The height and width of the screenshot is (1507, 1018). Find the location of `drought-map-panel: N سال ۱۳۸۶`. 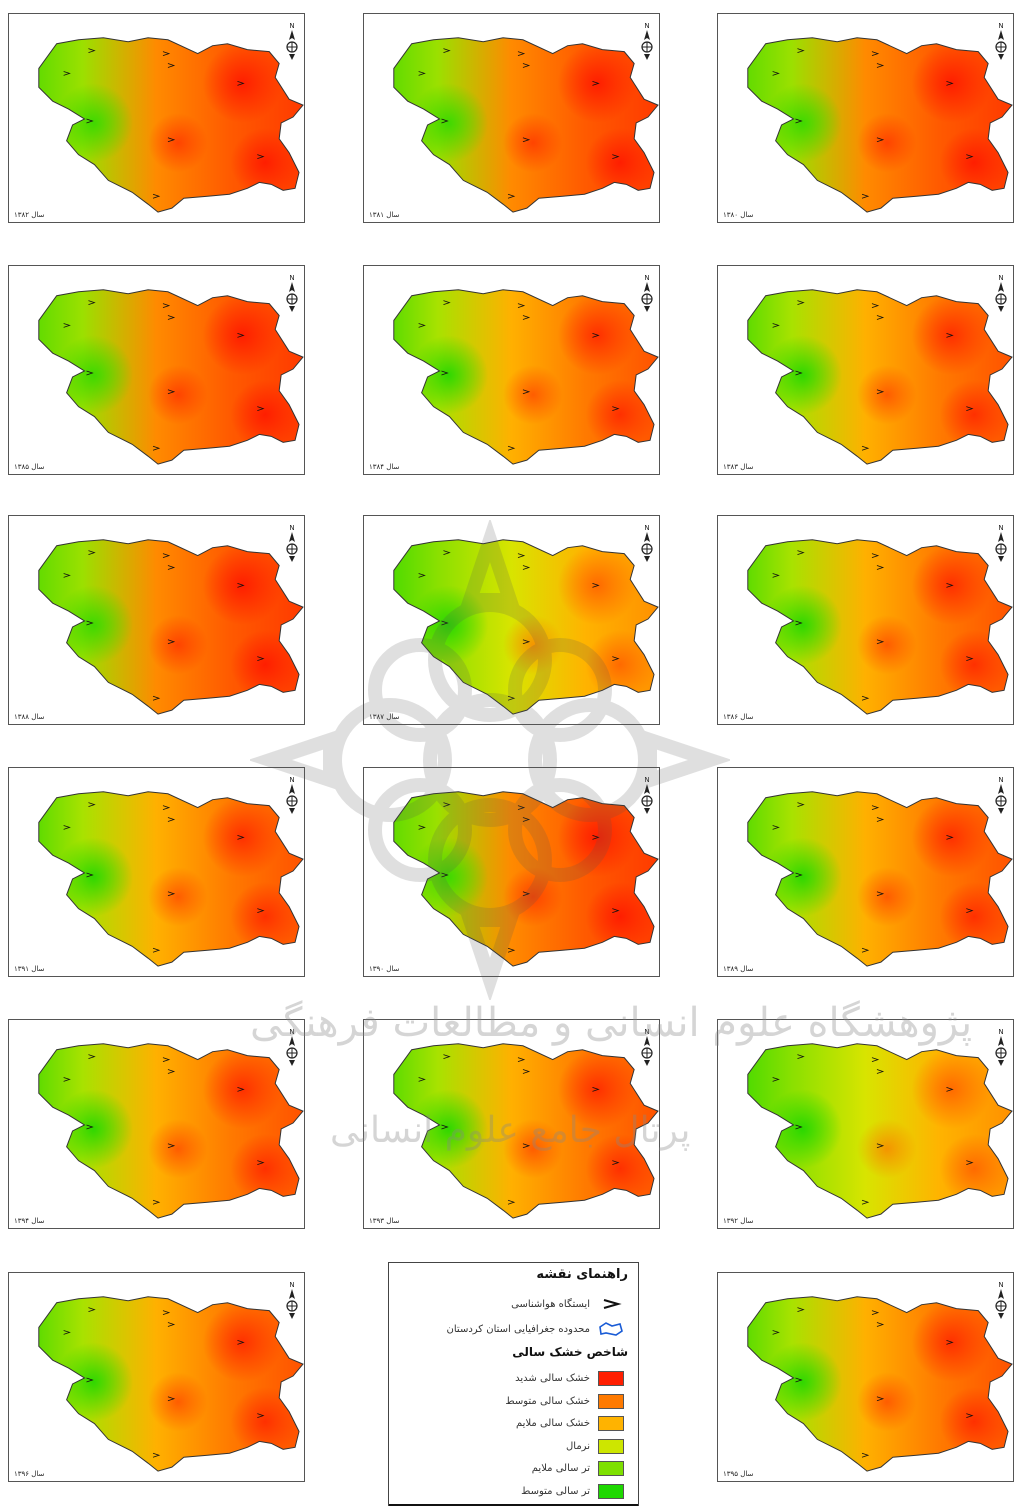

drought-map-panel: N سال ۱۳۸۶ is located at coordinates (865, 620).